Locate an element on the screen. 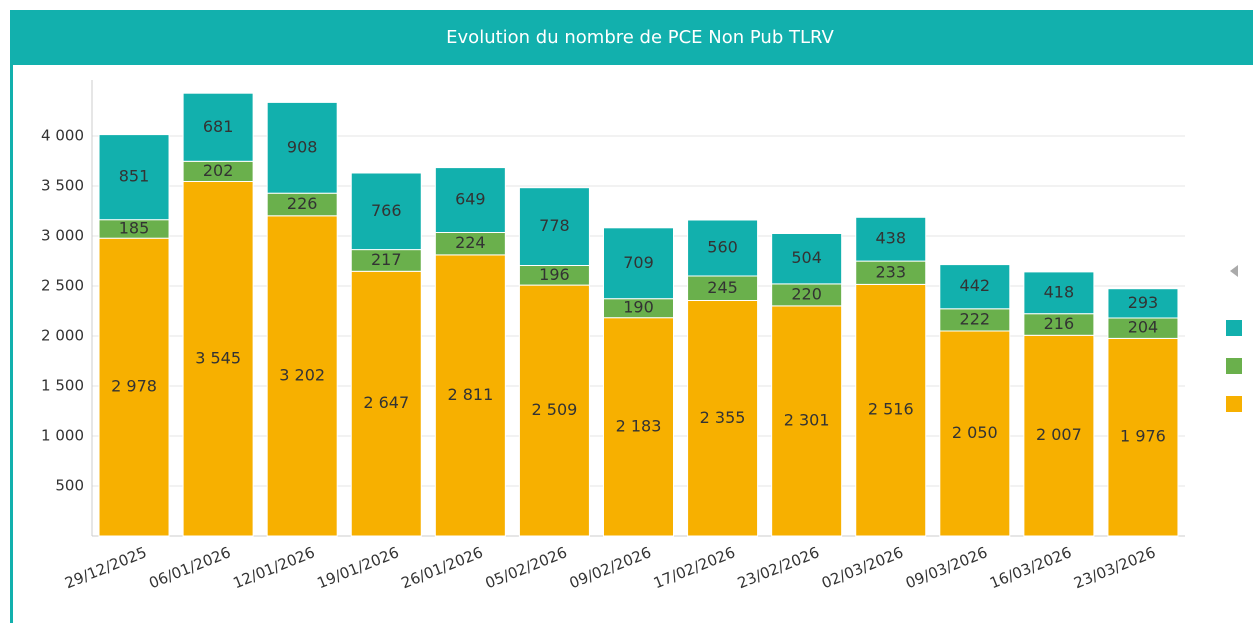 The width and height of the screenshot is (1253, 627). data-label: 3 202 is located at coordinates (302, 374).